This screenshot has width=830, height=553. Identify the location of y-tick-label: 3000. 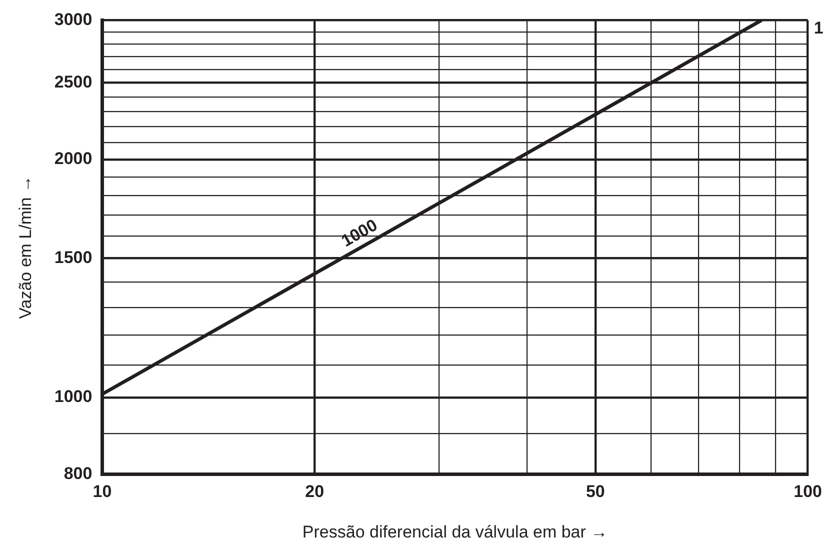
(73, 19).